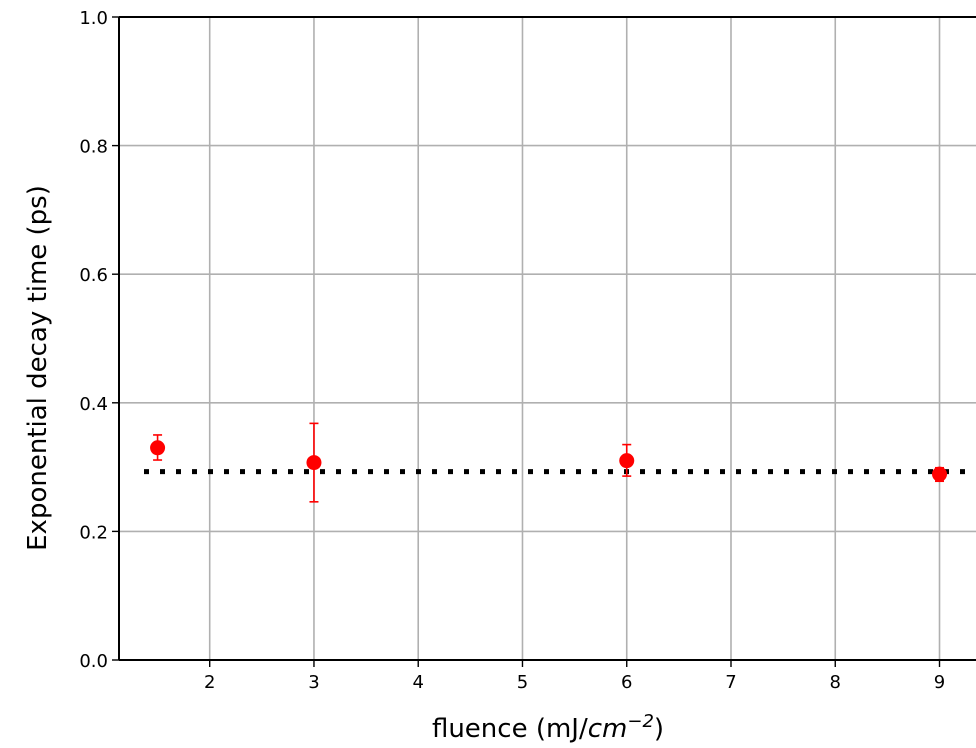 This screenshot has height=748, width=976. Describe the element at coordinates (549, 462) in the screenshot. I see `data-points` at that location.